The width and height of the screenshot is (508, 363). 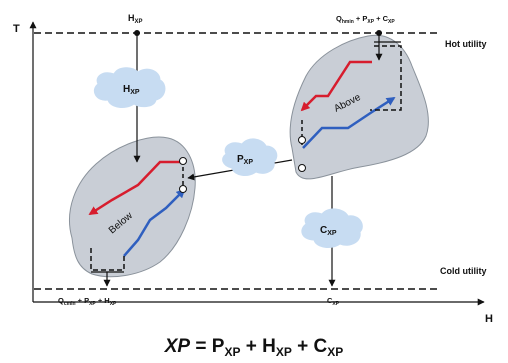 What do you see at coordinates (183, 161) in the screenshot?
I see `below-node-top` at bounding box center [183, 161].